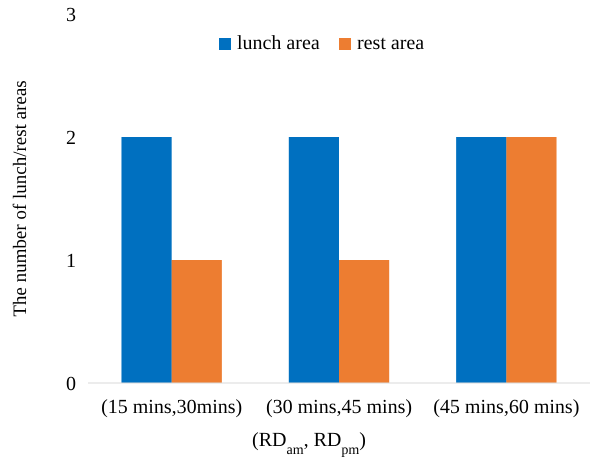 The height and width of the screenshot is (459, 605). What do you see at coordinates (20, 198) in the screenshot?
I see `y-axis-title: The number of lunch/rest areas` at bounding box center [20, 198].